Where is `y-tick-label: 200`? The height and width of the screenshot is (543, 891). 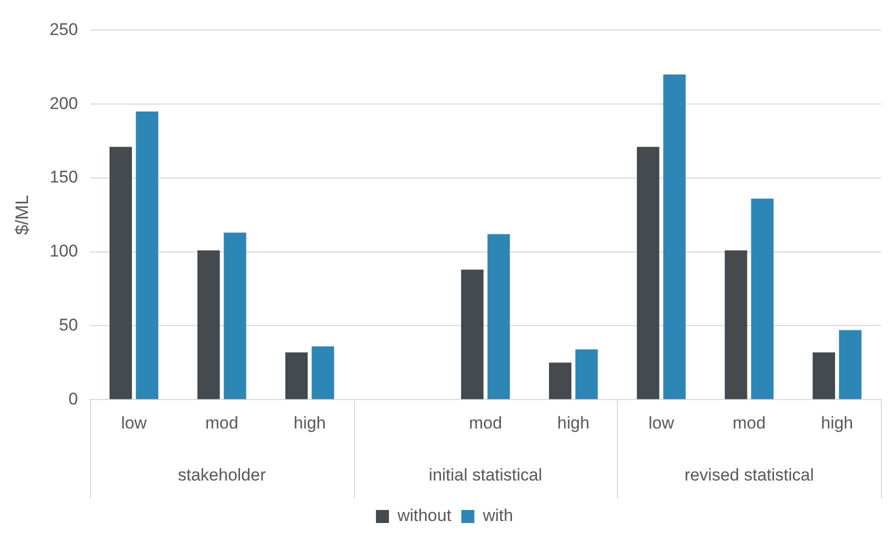
y-tick-label: 200 is located at coordinates (64, 103).